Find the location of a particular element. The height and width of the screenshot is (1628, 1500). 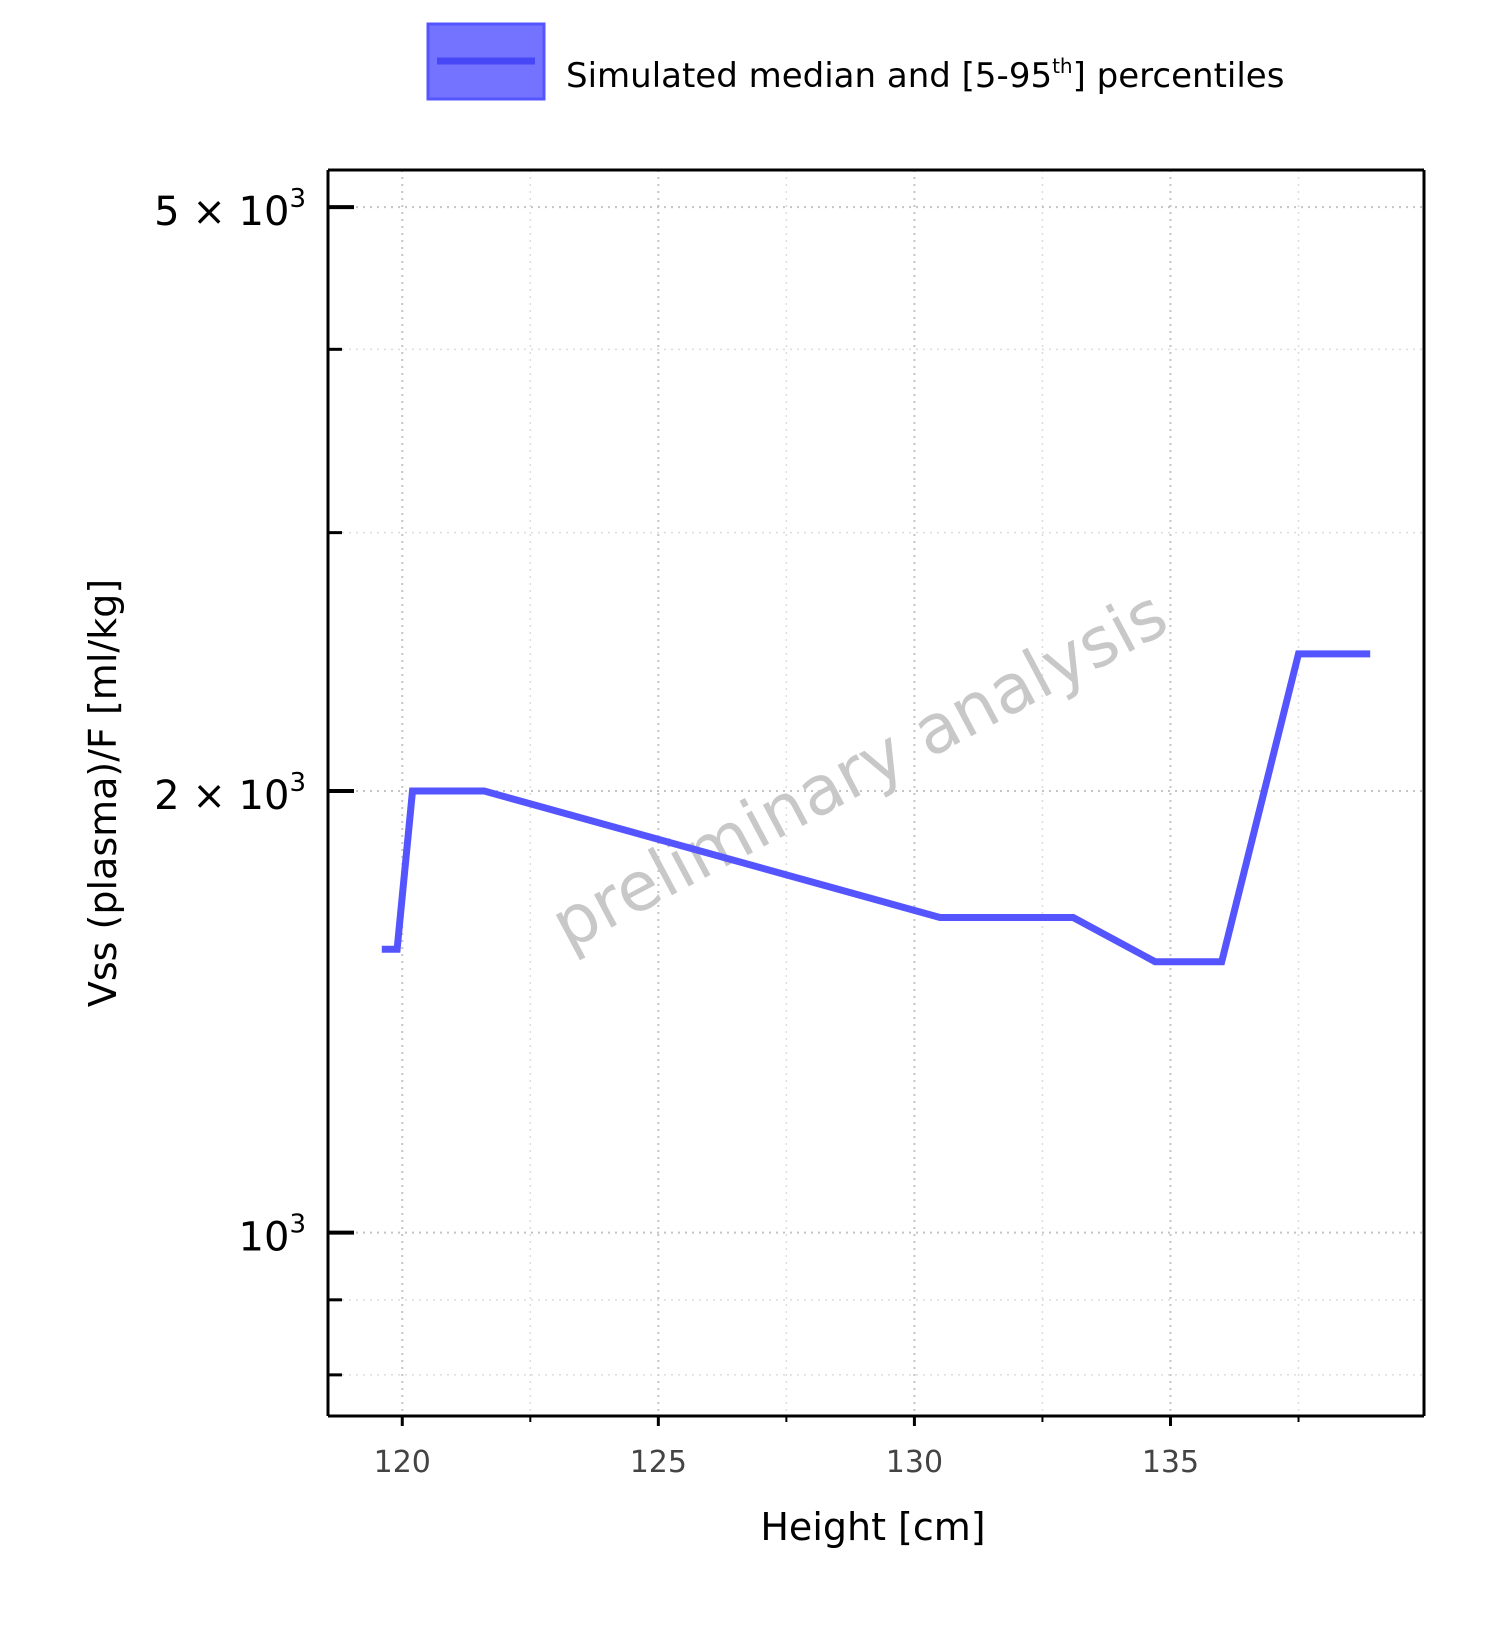

y-tick-label: 2 × 10³ is located at coordinates (230, 793).